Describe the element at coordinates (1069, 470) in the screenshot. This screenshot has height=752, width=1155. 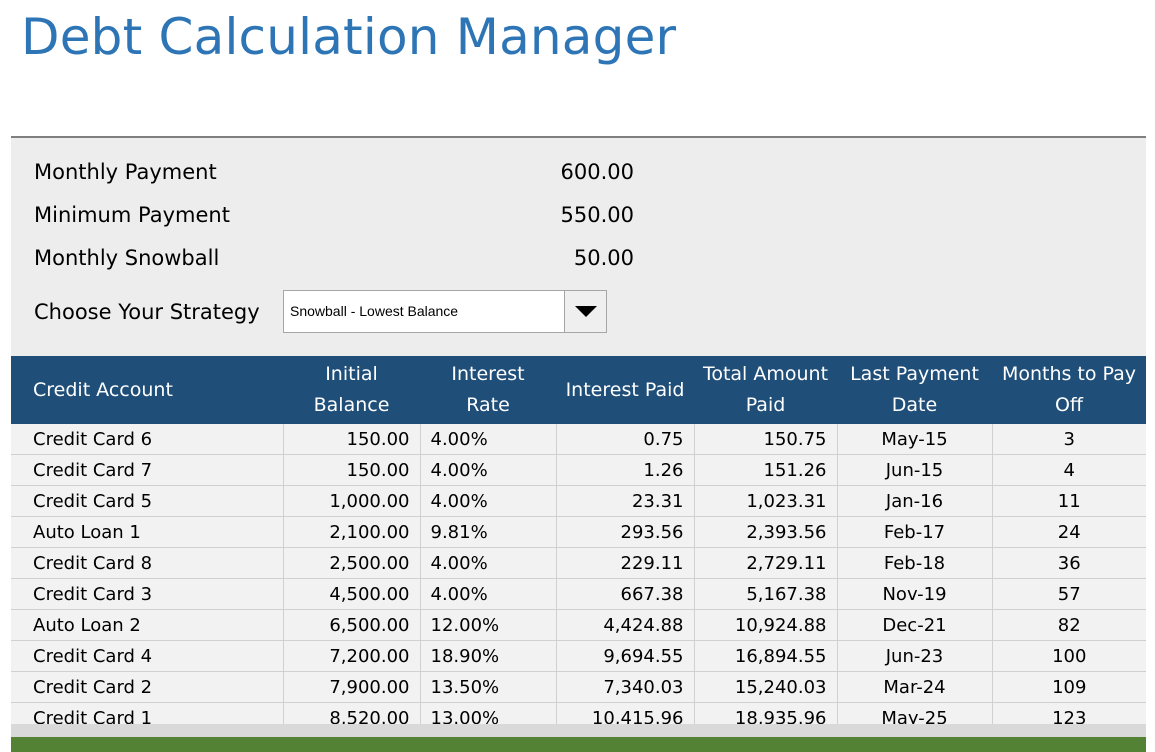
I see `cell-months-to-pay-off: 4` at that location.